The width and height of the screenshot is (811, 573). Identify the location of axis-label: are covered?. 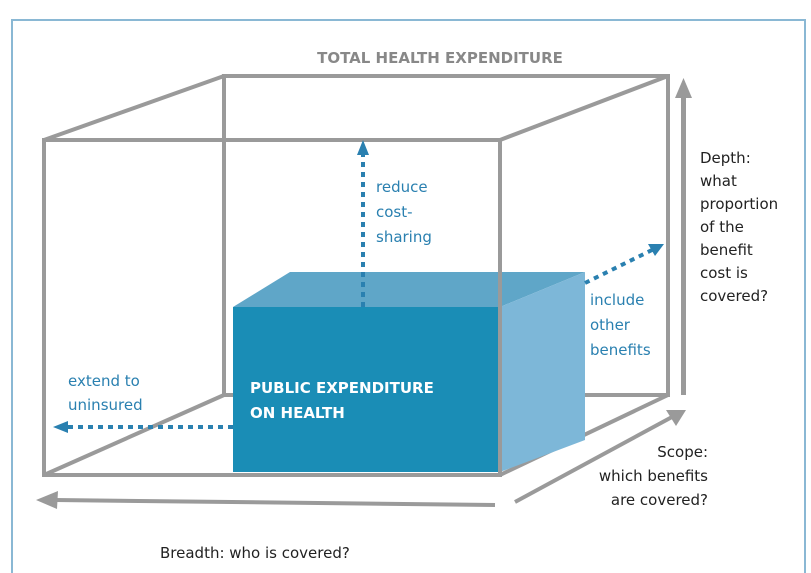
(659, 500).